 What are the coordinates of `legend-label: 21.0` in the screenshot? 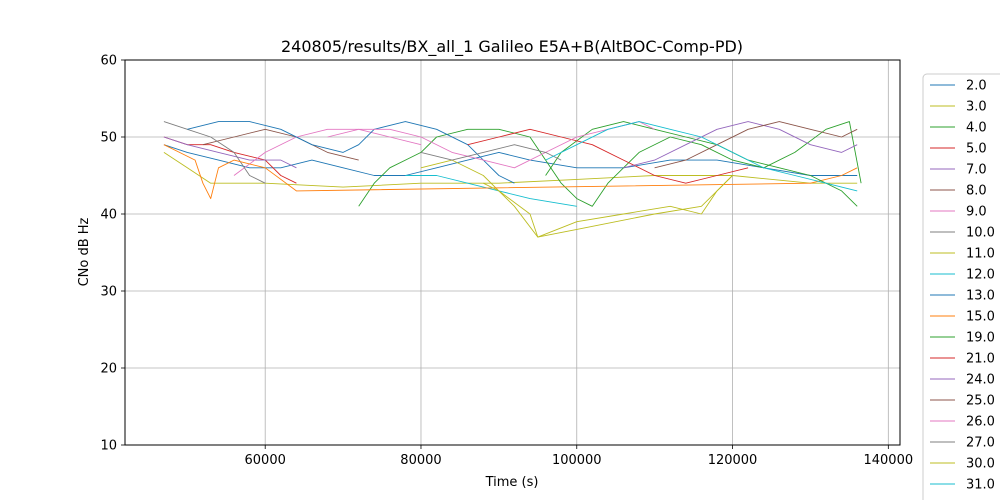 It's located at (980, 359).